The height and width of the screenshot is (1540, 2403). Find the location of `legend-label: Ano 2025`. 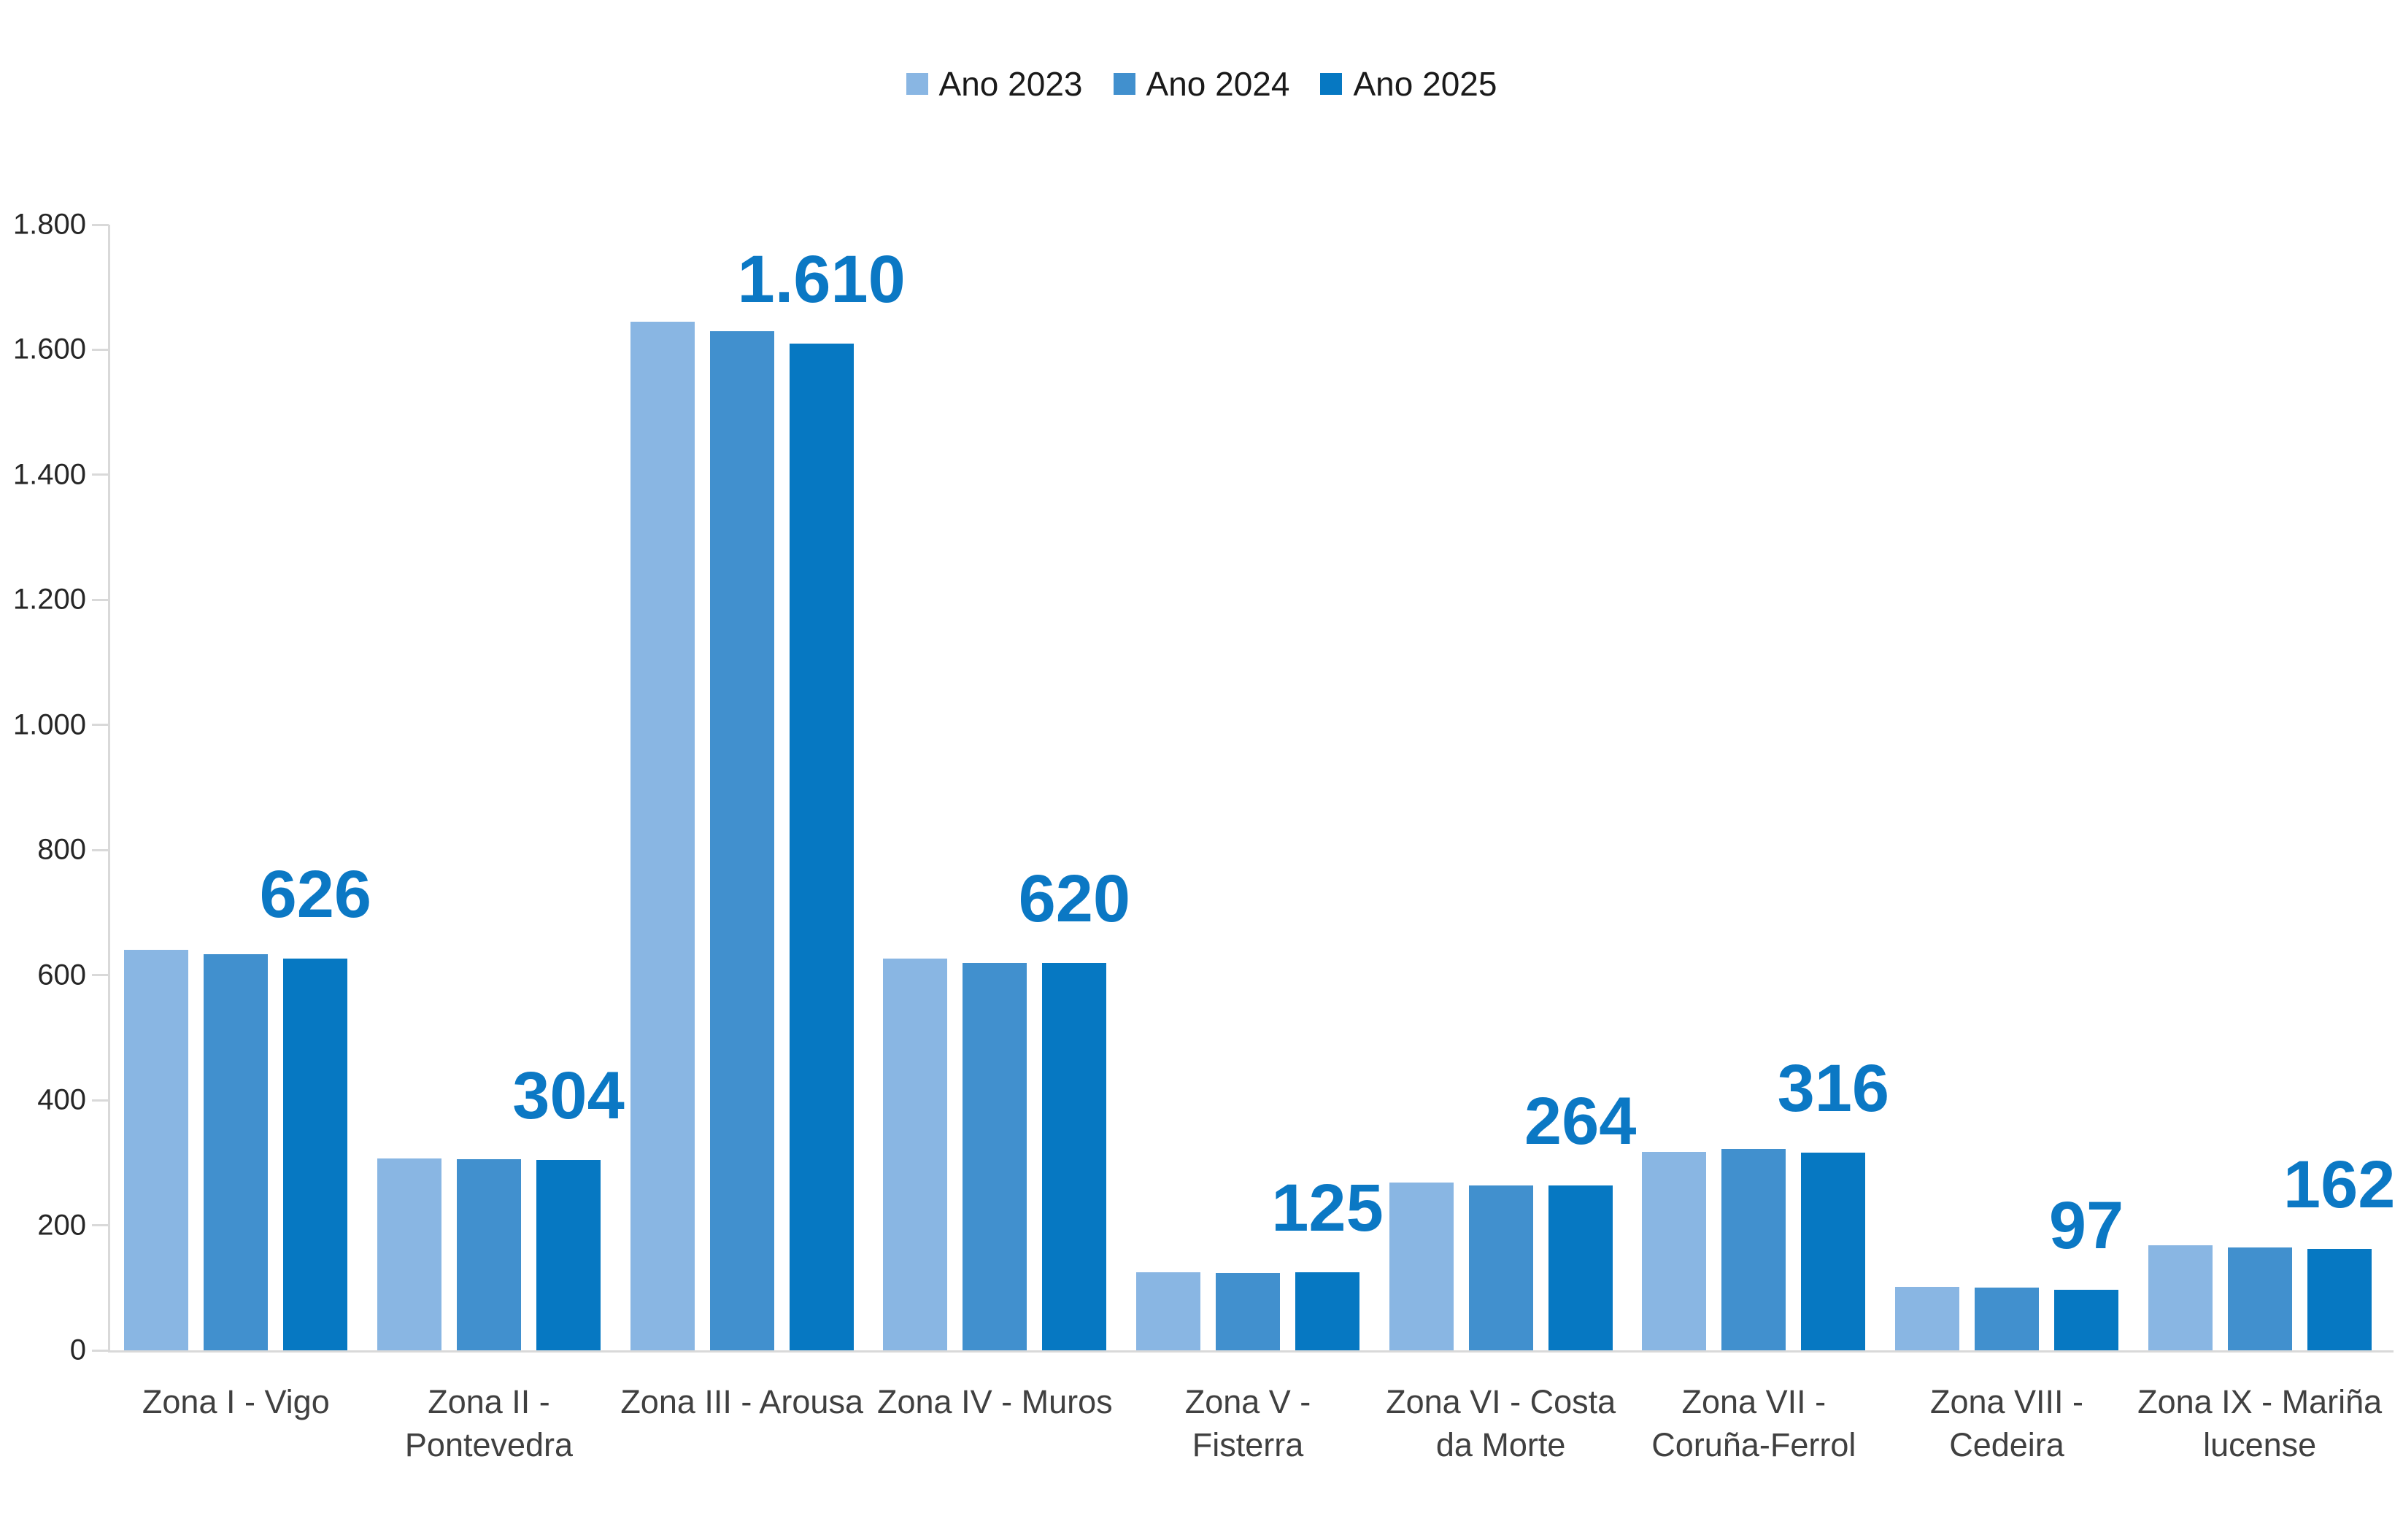

legend-label: Ano 2025 is located at coordinates (1425, 84).